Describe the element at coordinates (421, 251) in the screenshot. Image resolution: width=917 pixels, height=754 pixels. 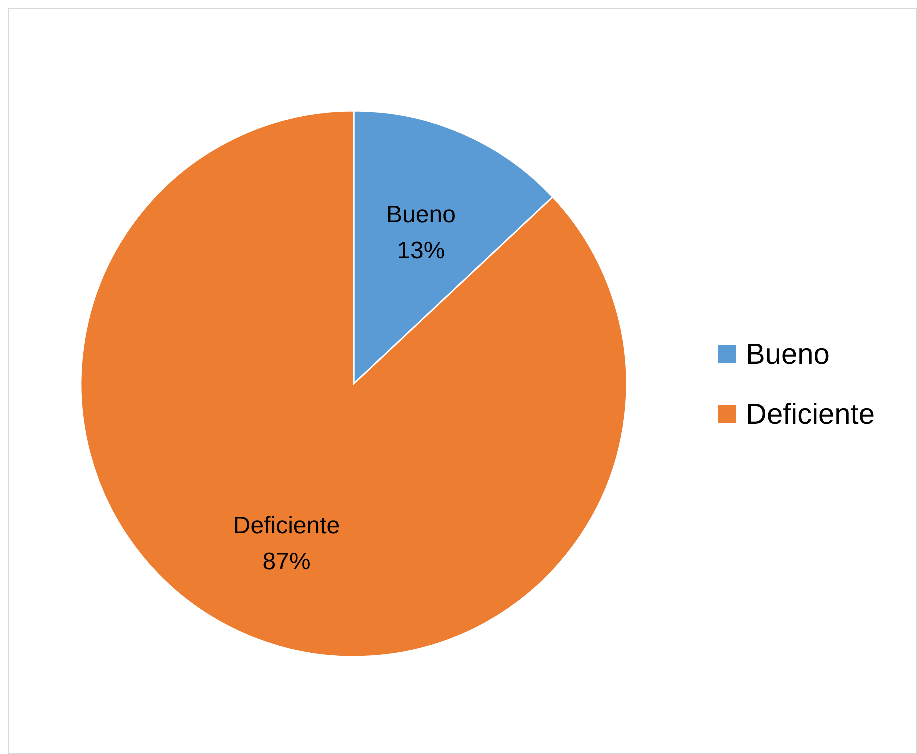
I see `data-label: 13%` at that location.